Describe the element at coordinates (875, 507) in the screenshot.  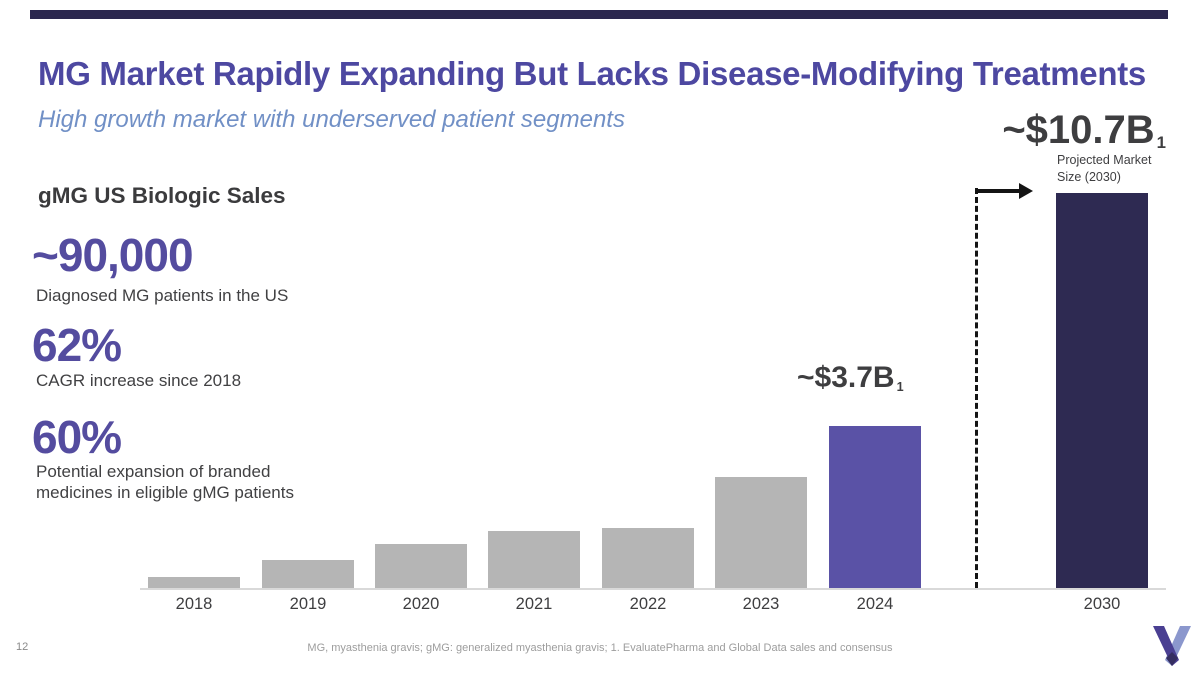
I see `bar-2024` at that location.